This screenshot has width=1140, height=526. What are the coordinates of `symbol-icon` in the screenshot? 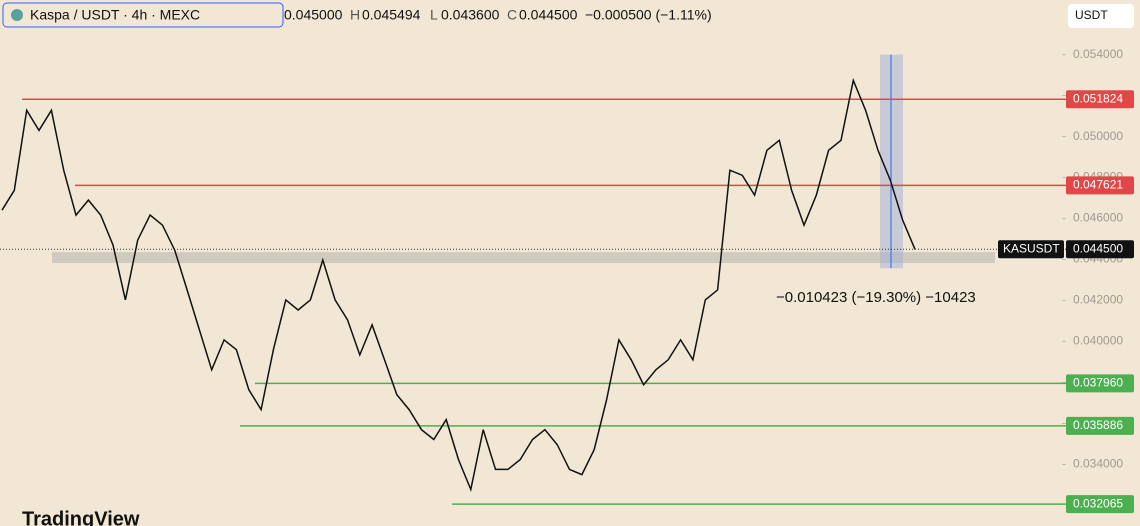 It's located at (17, 15).